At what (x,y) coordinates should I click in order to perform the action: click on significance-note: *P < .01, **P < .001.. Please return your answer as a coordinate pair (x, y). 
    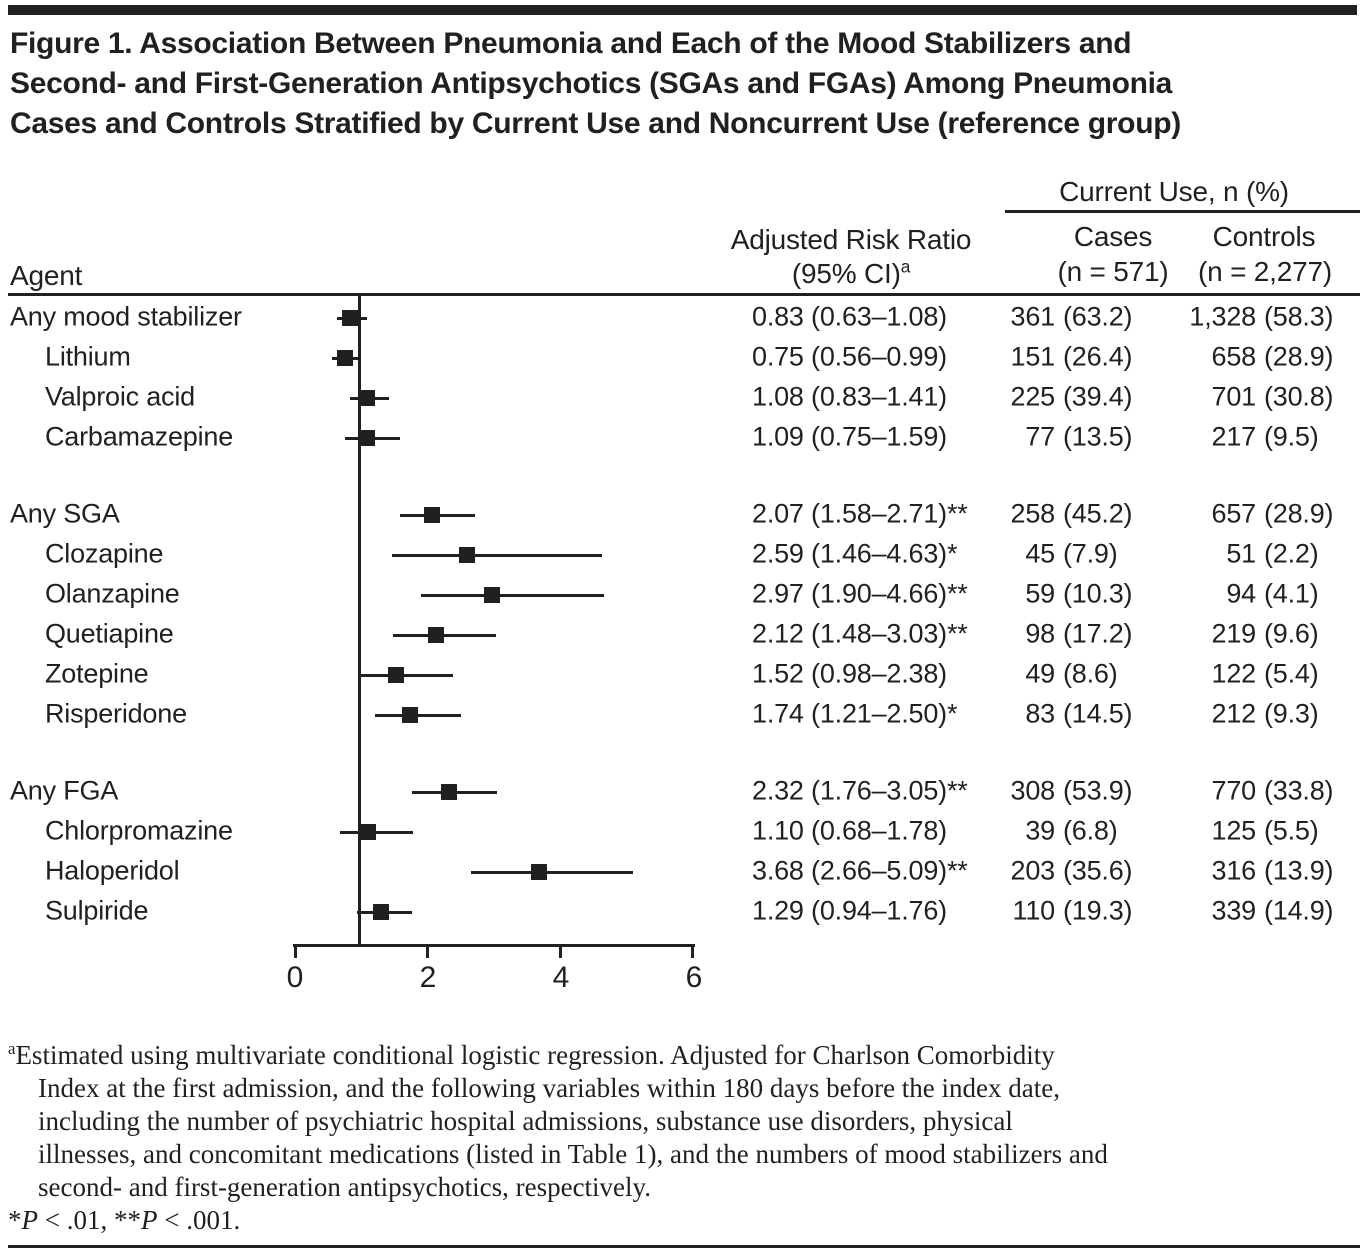
    Looking at the image, I should click on (124, 1220).